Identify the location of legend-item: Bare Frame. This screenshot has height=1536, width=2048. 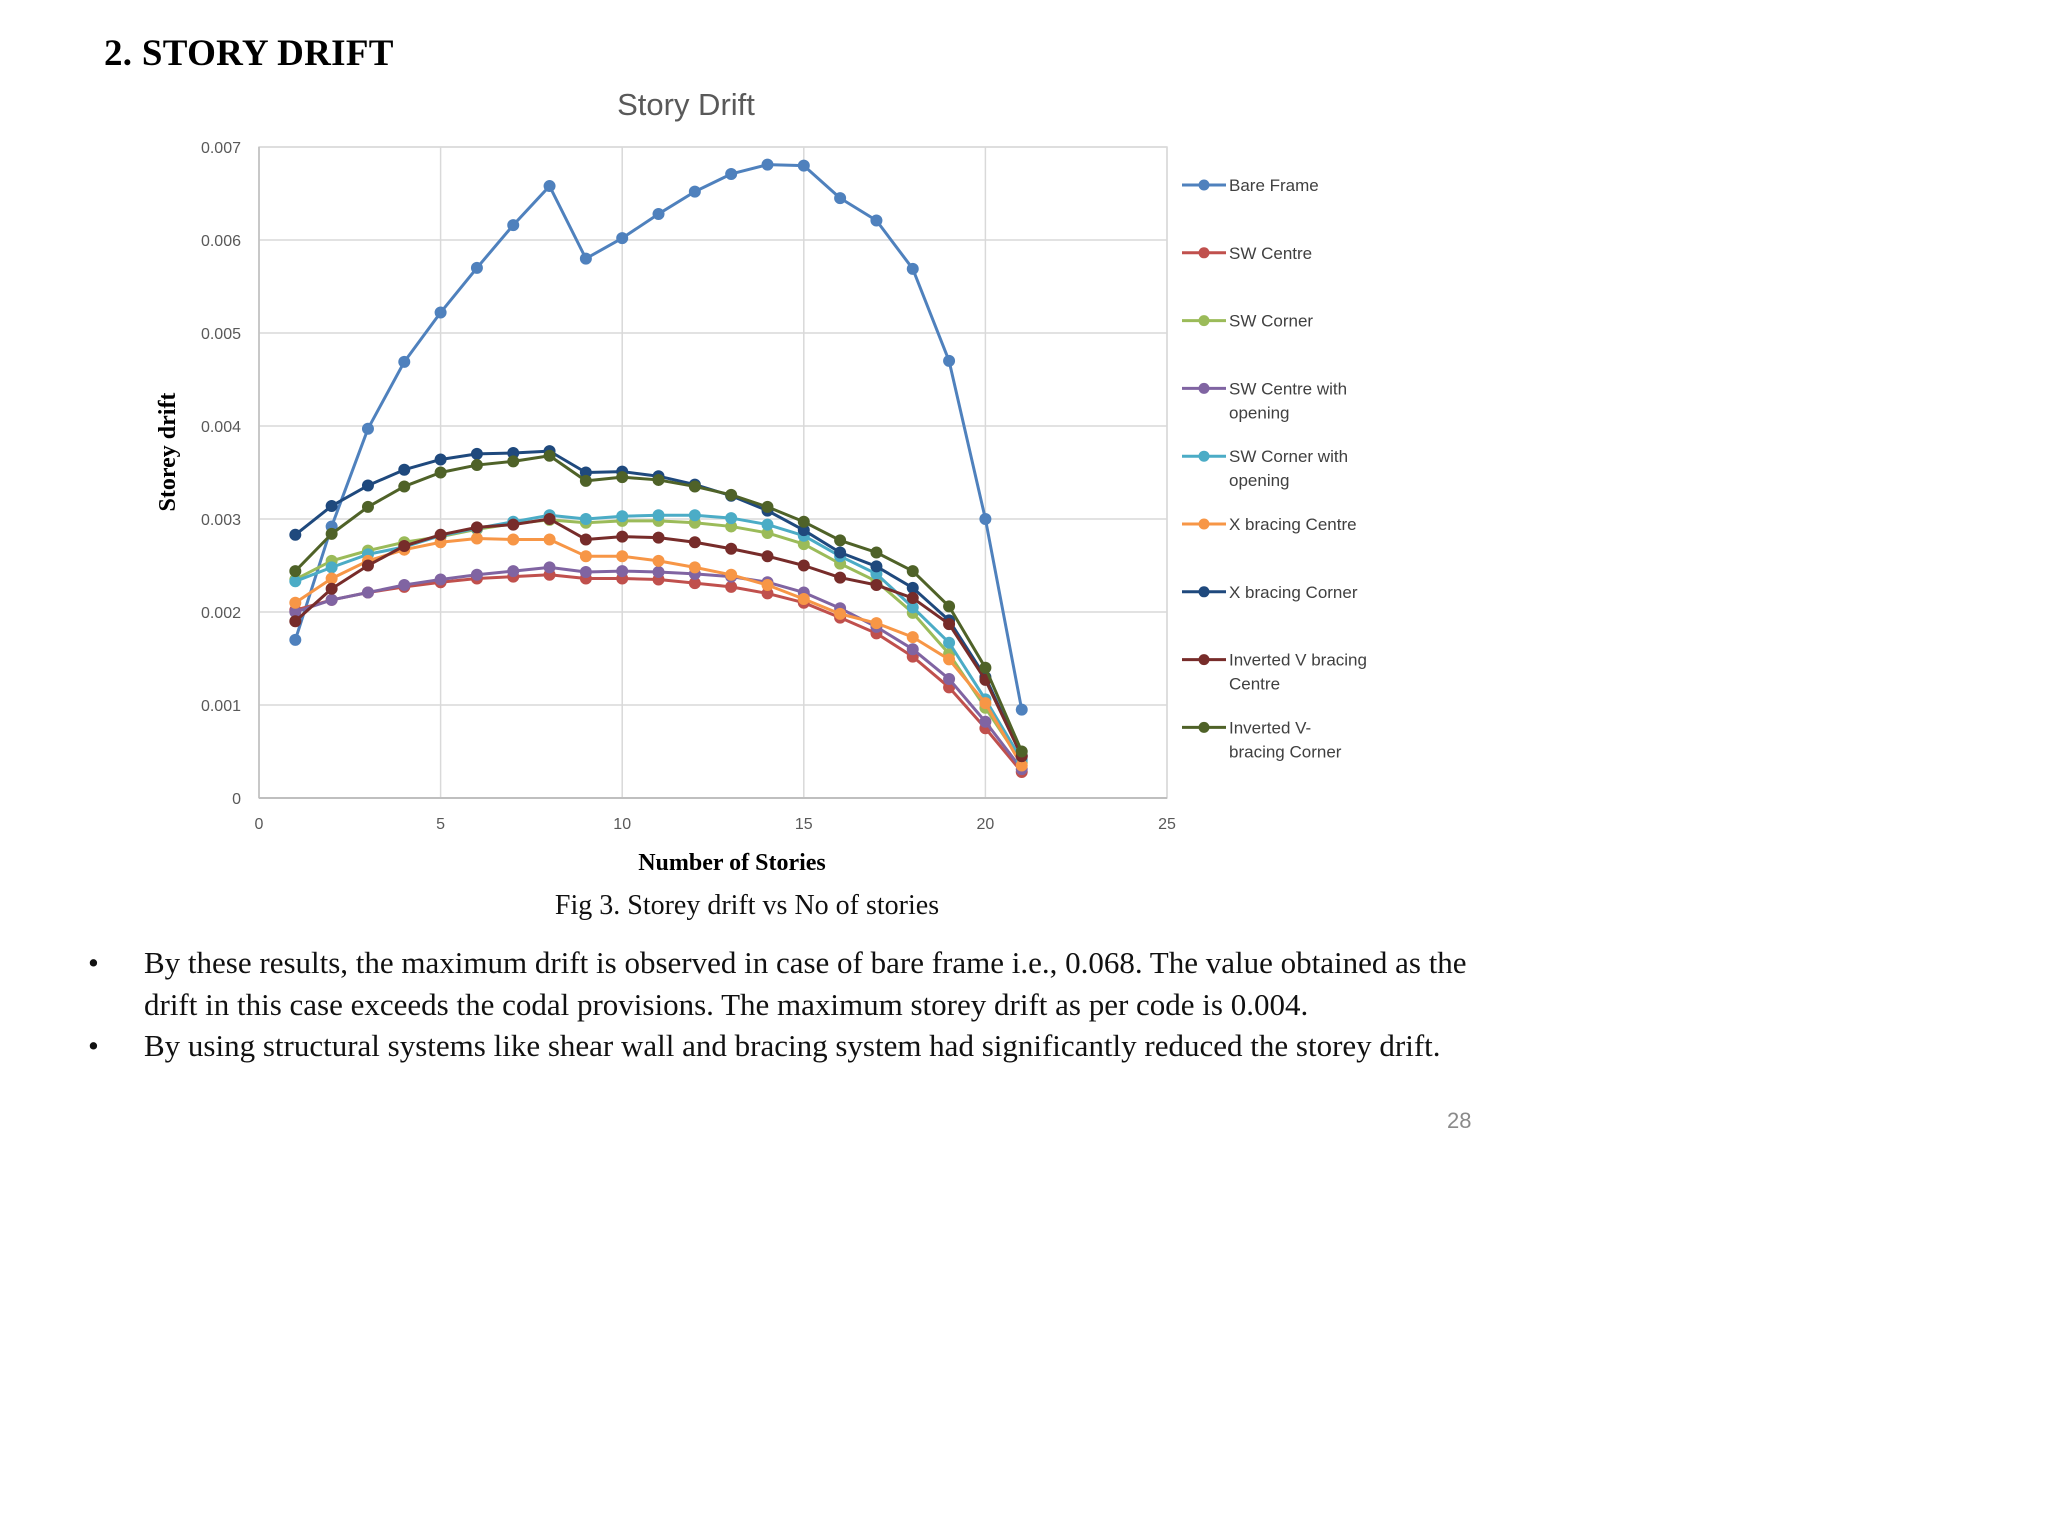
(1250, 185).